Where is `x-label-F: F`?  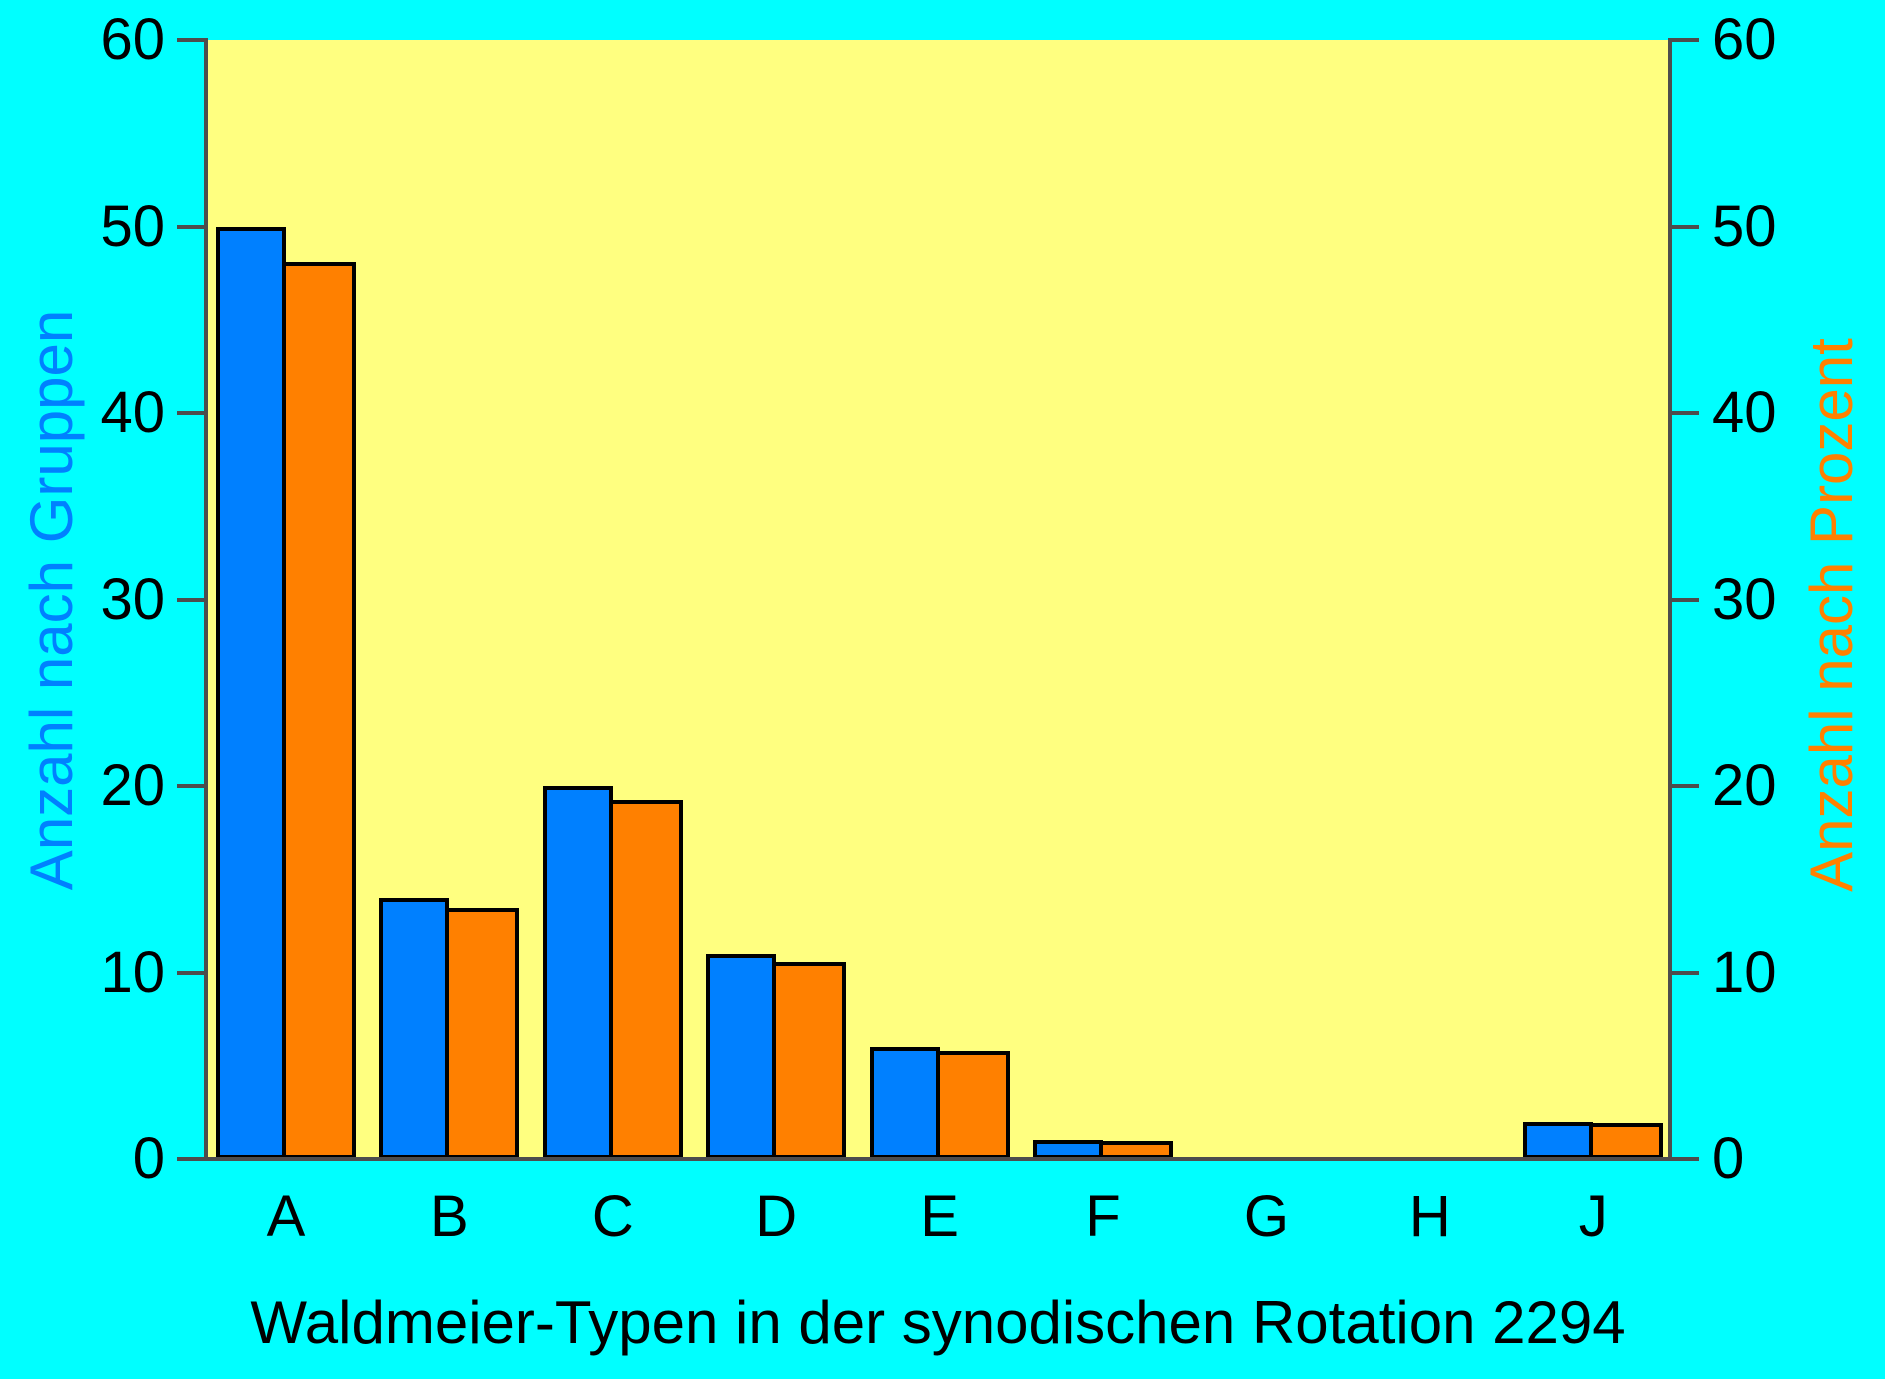
x-label-F: F is located at coordinates (1103, 1216).